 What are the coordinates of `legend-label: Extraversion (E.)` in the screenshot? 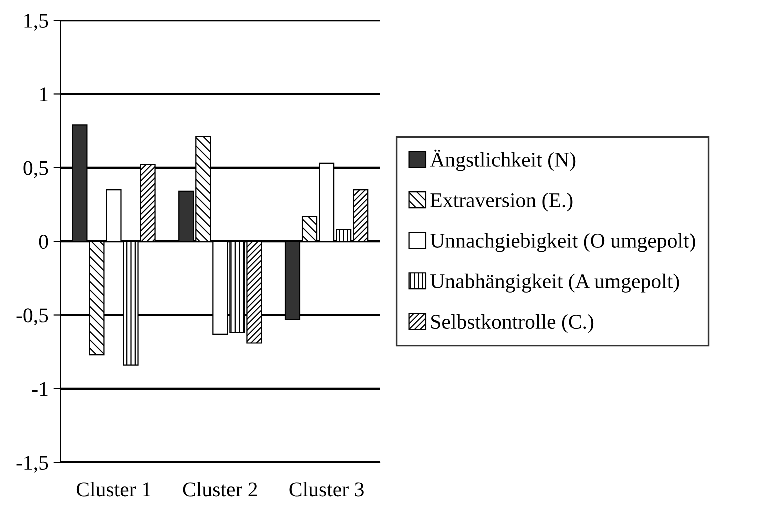 It's located at (501, 202).